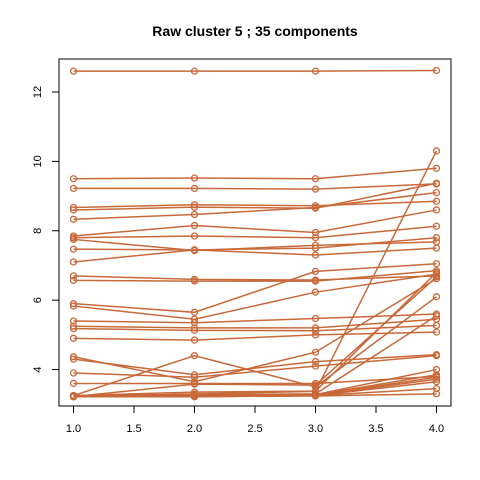  What do you see at coordinates (73, 429) in the screenshot?
I see `x-tick-label: 1.0` at bounding box center [73, 429].